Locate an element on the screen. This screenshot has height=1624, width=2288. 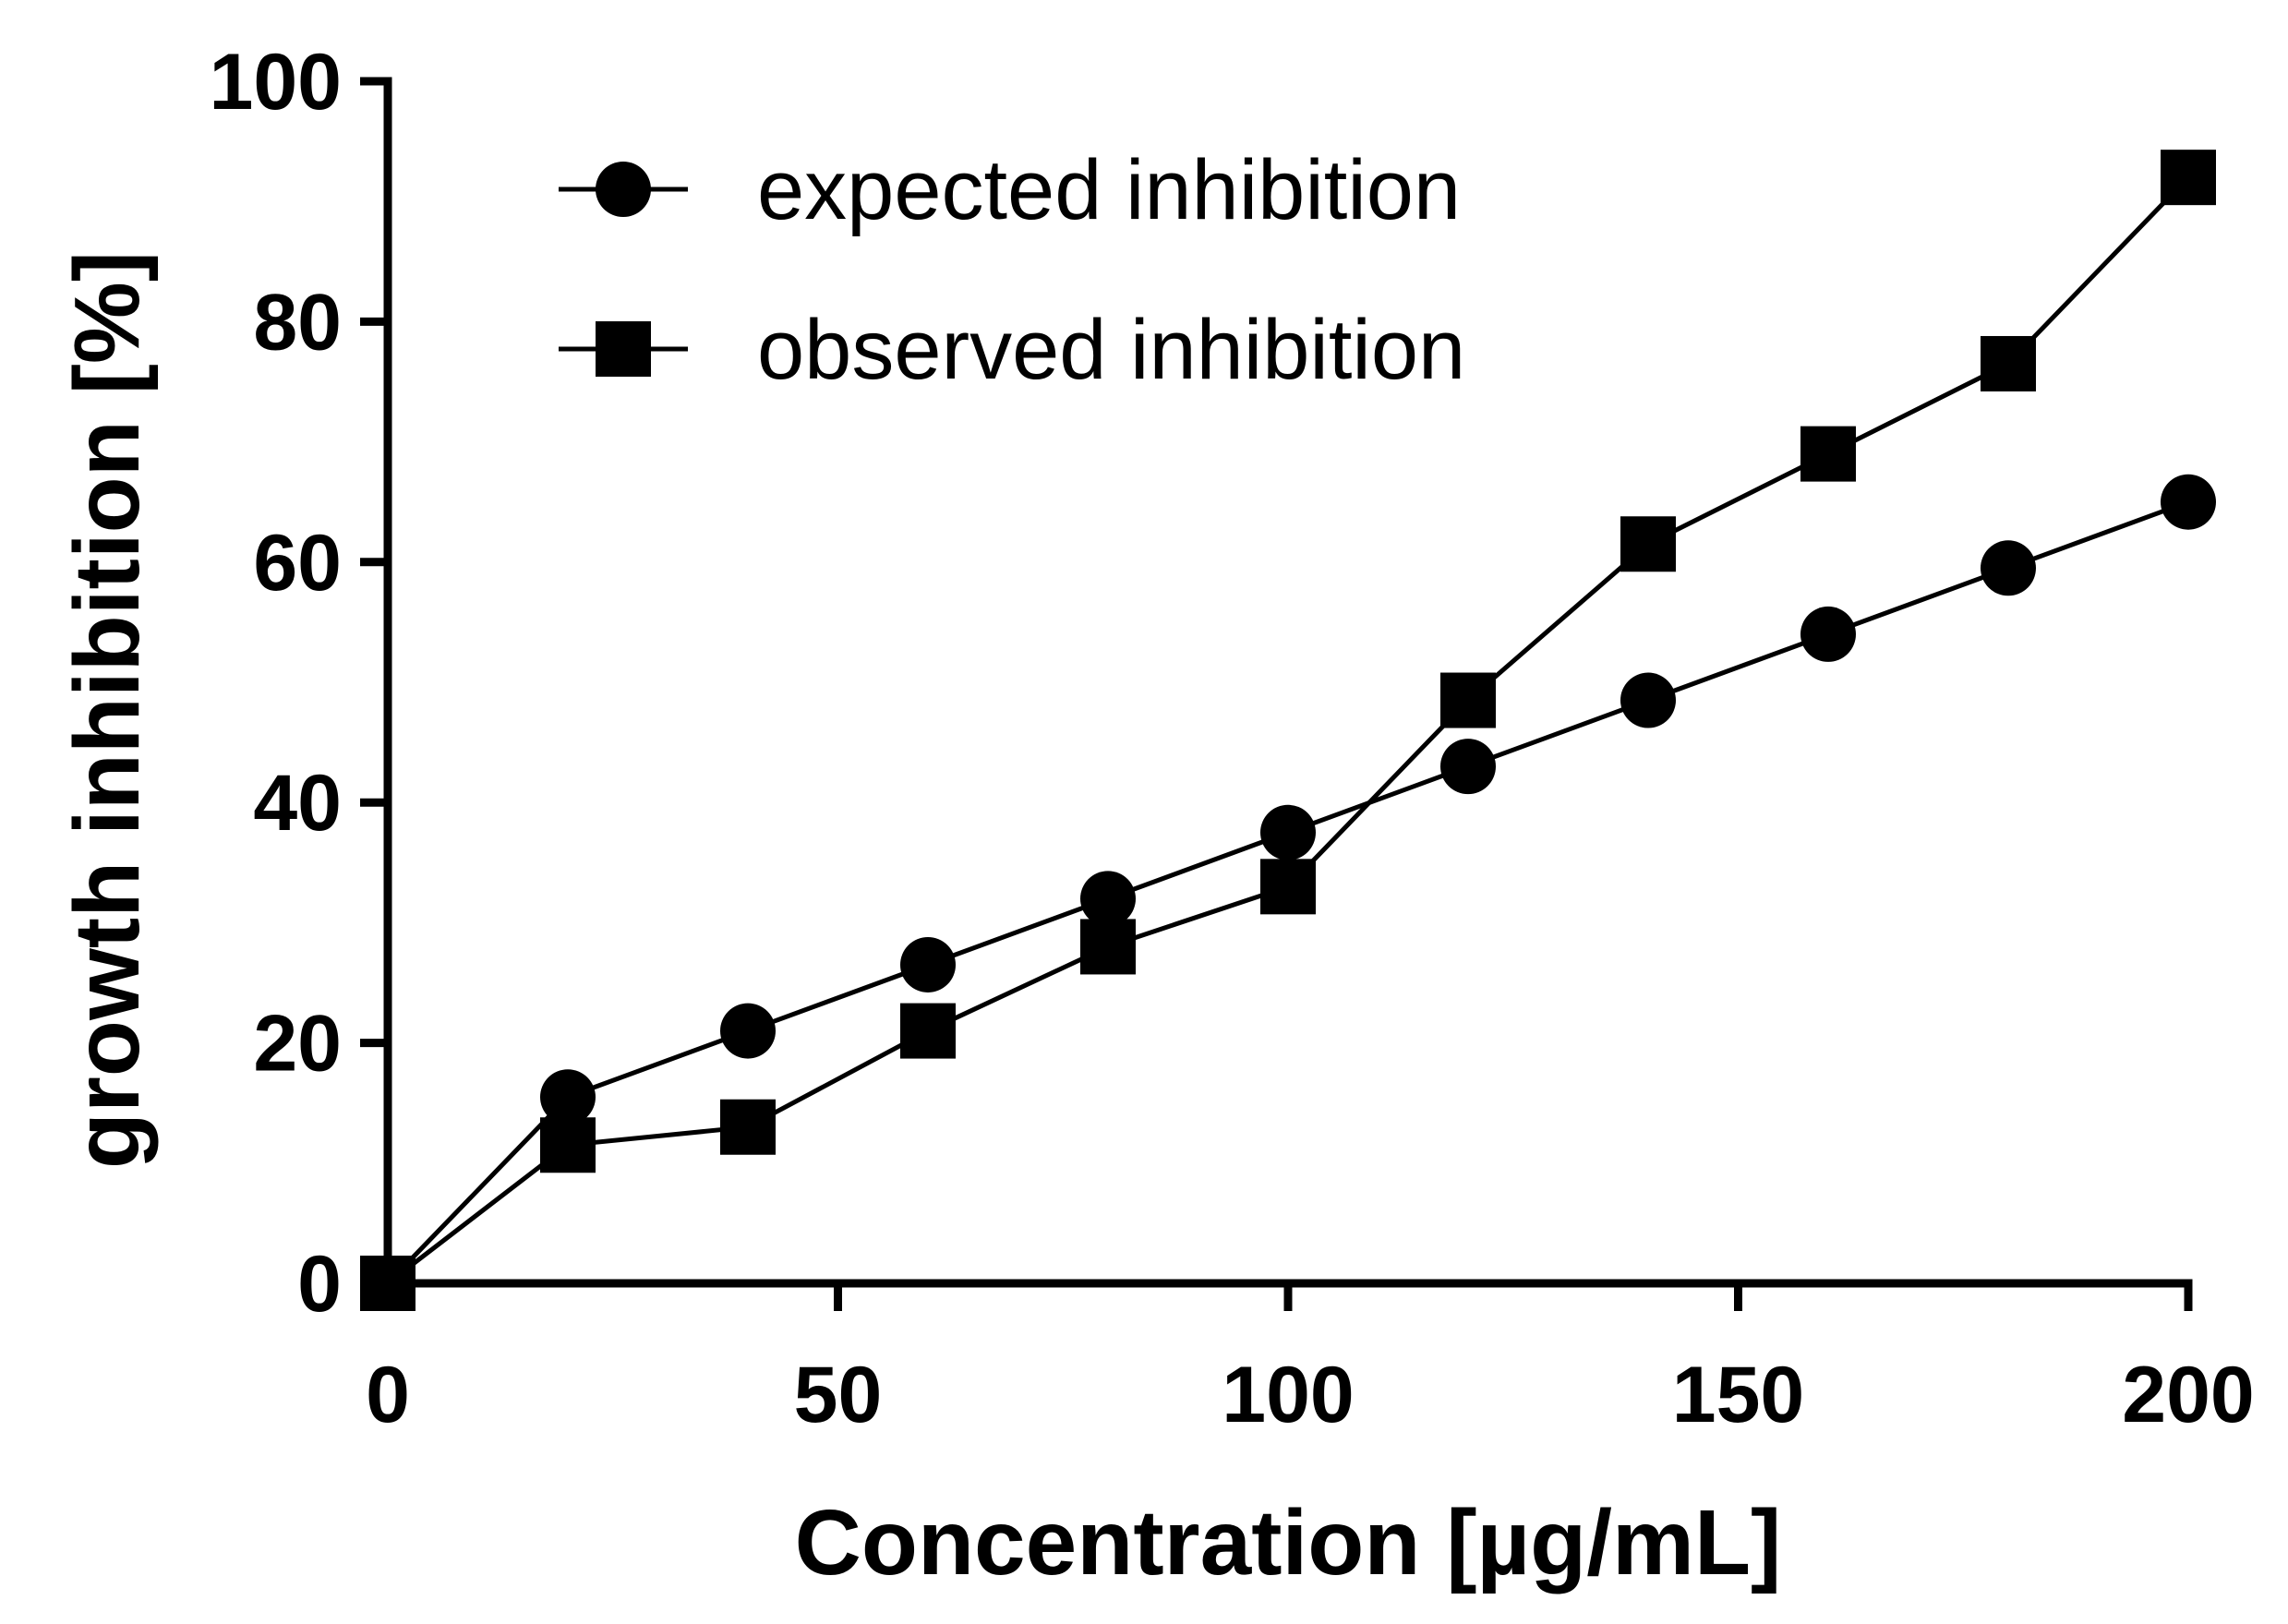
y-tick-label: 100 is located at coordinates (277, 82).